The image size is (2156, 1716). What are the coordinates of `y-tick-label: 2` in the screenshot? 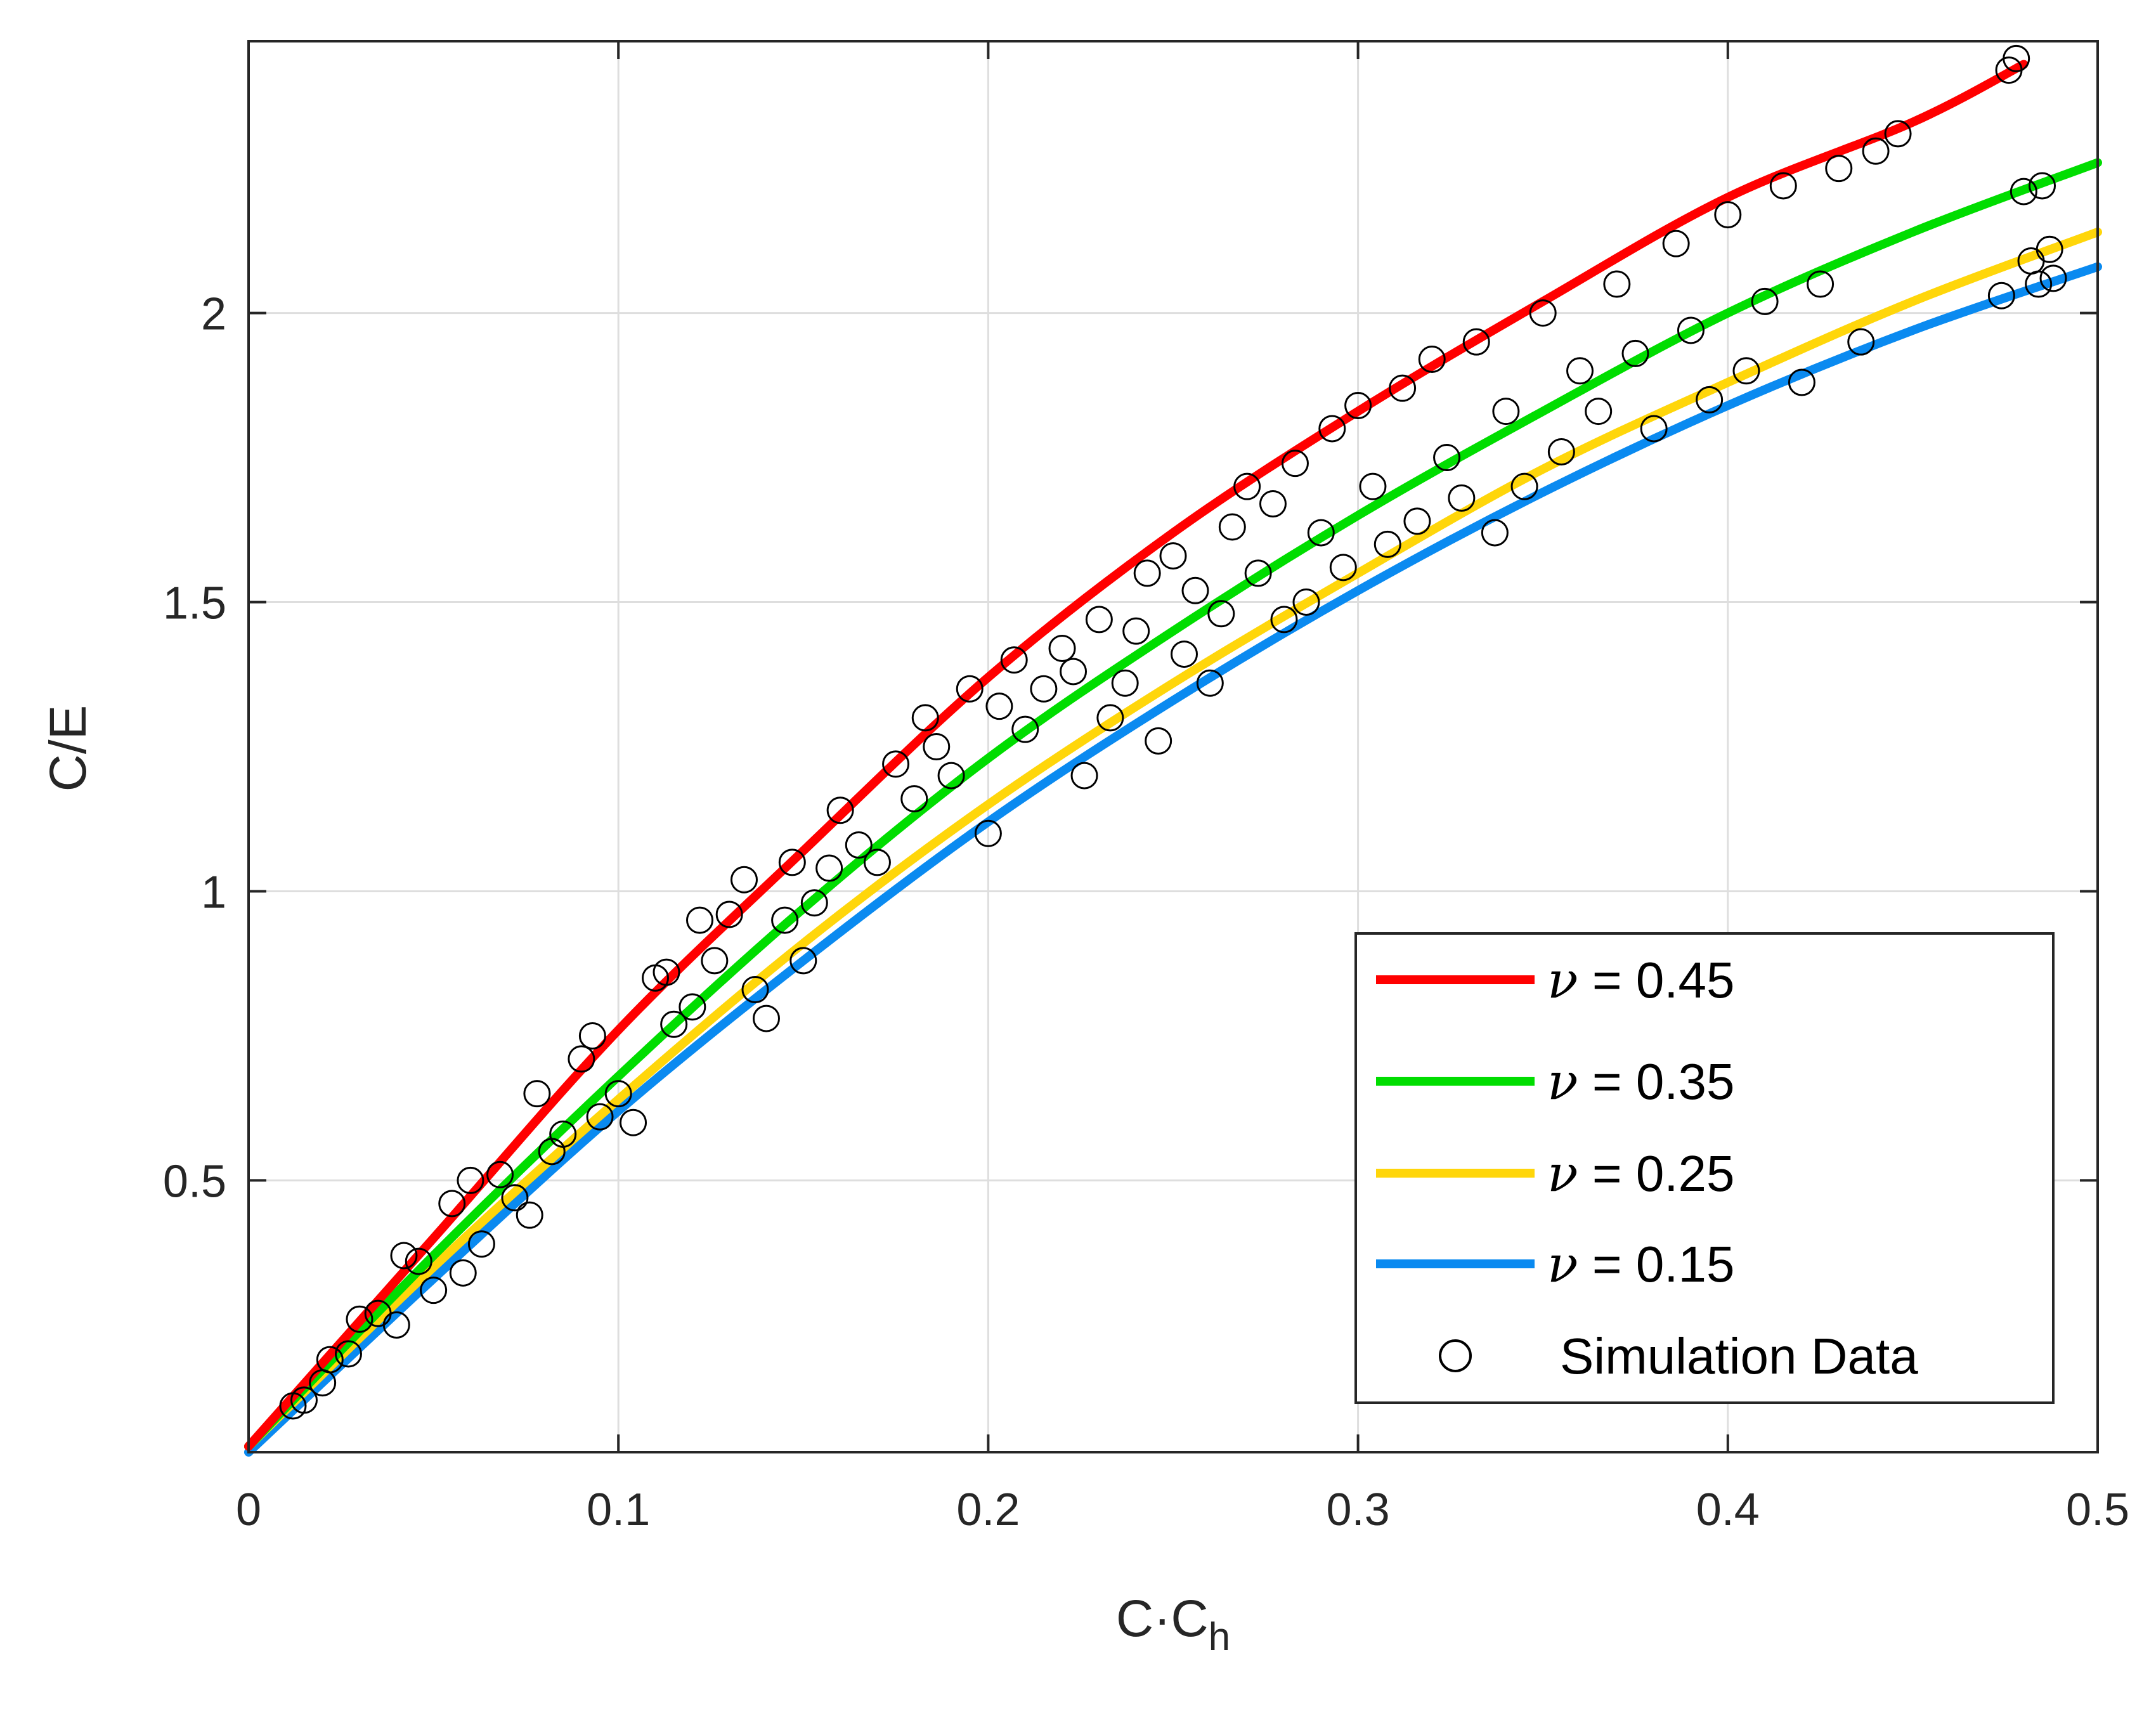 It's located at (213, 314).